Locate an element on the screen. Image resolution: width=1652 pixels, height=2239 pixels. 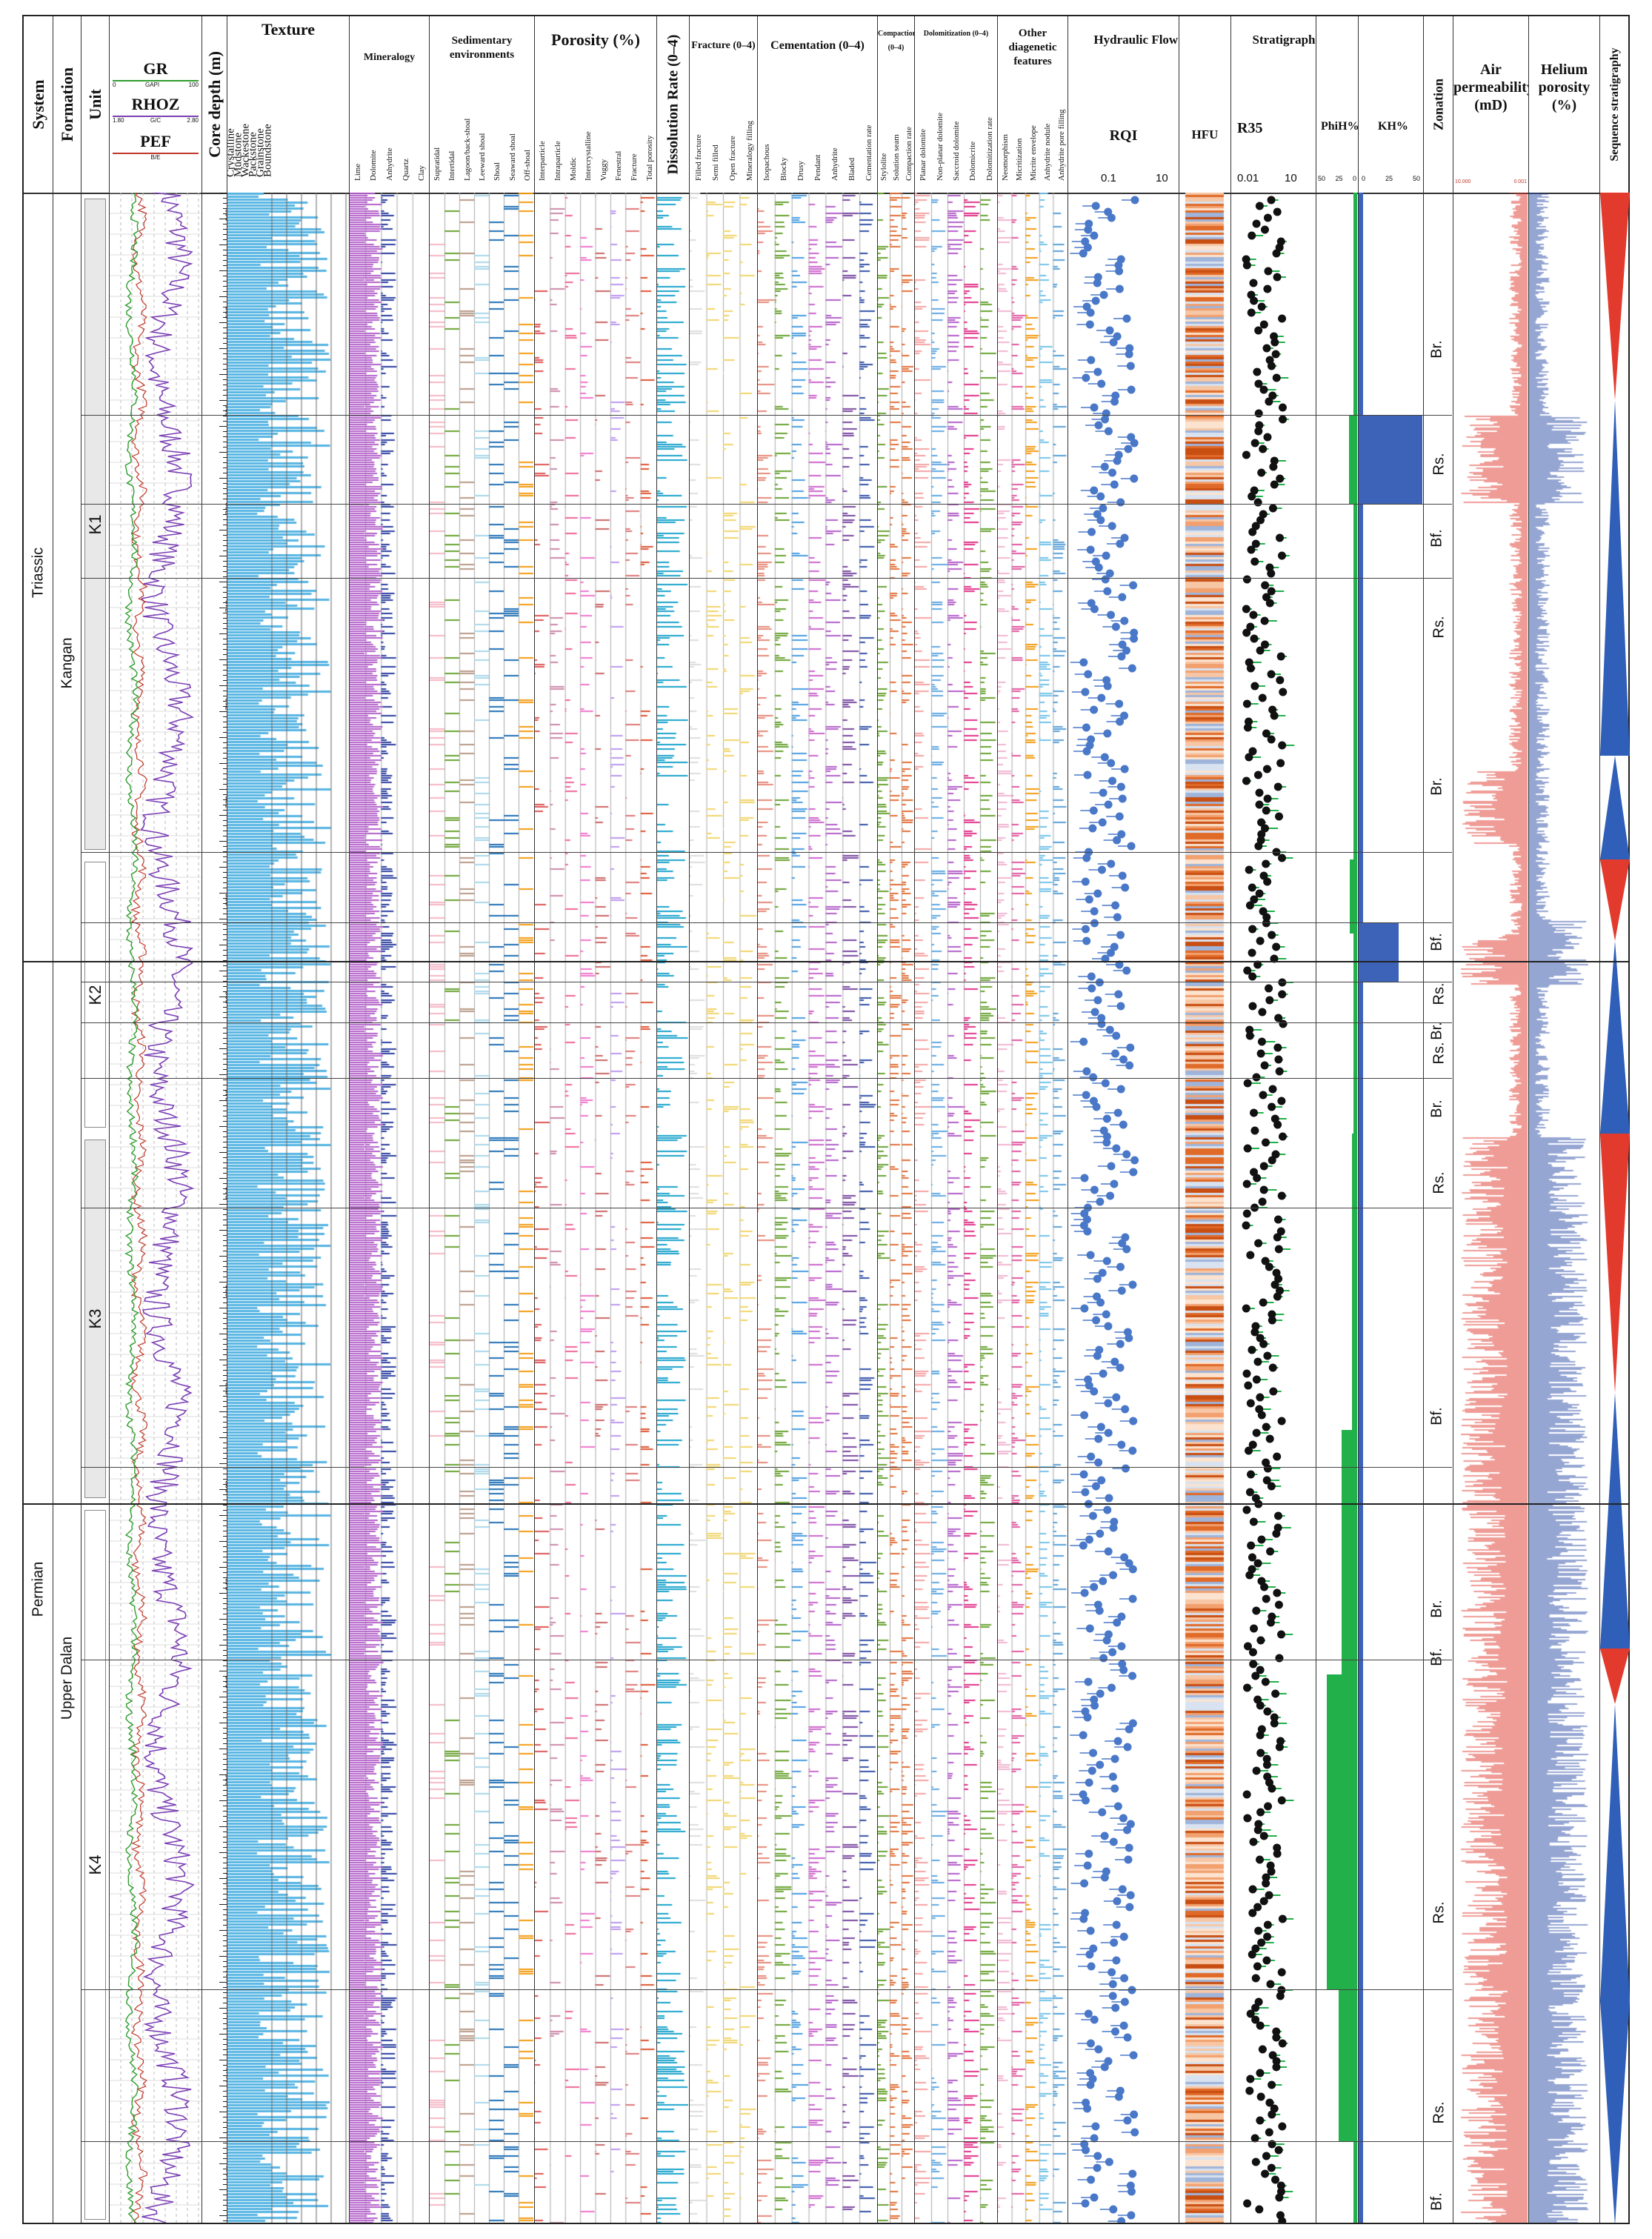
comp-sub-label-2: Compaction rate is located at coordinates (909, 136).